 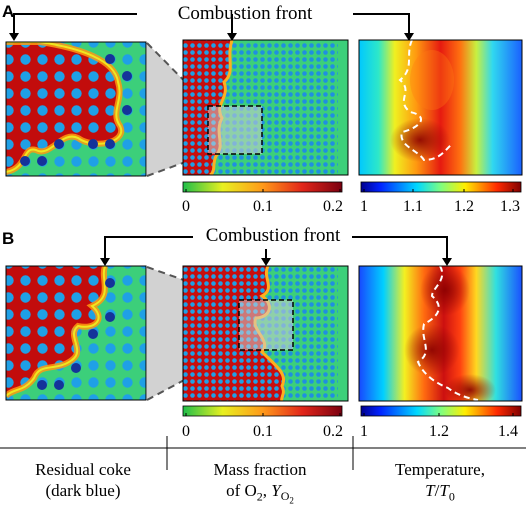 I want to click on temperature-field-b, so click(x=440, y=333).